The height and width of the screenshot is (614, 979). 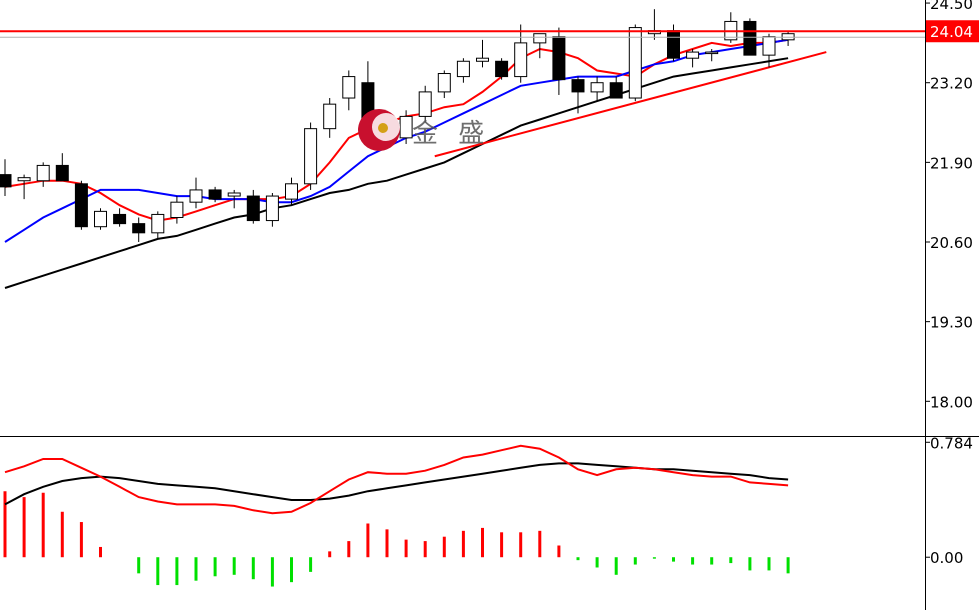 I want to click on watermark-text: 金 盛, so click(x=451, y=134).